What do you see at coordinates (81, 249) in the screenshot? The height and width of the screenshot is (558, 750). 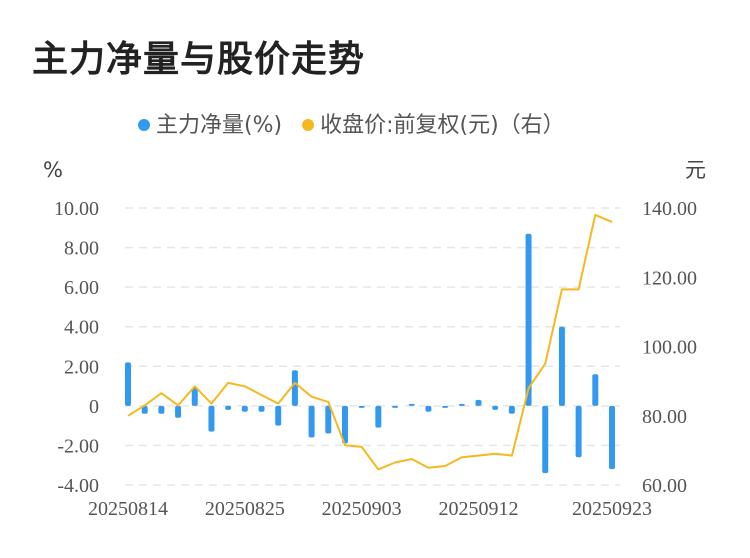 I see `left-tick-label: 8.00` at bounding box center [81, 249].